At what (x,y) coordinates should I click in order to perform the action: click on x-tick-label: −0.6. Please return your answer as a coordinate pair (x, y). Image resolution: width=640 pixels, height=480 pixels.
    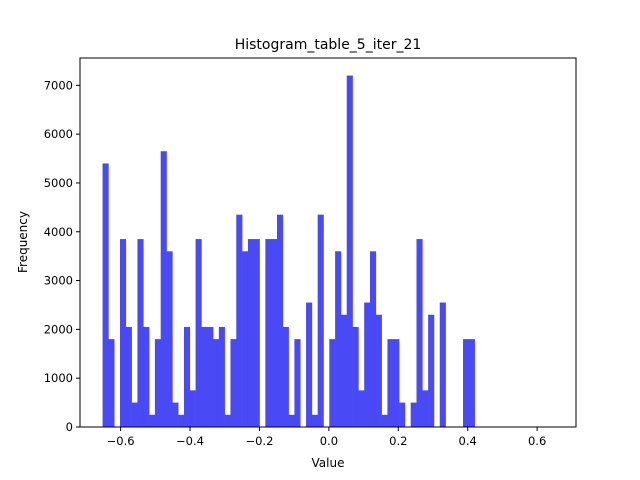
    Looking at the image, I should click on (121, 441).